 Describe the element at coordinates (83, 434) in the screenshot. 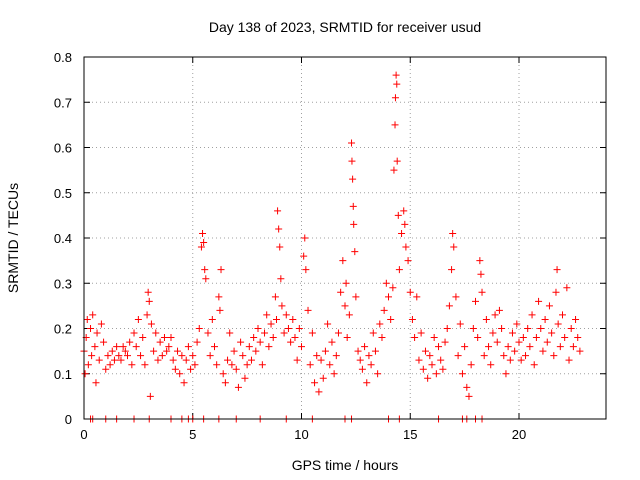

I see `x-tick-label: 0` at that location.